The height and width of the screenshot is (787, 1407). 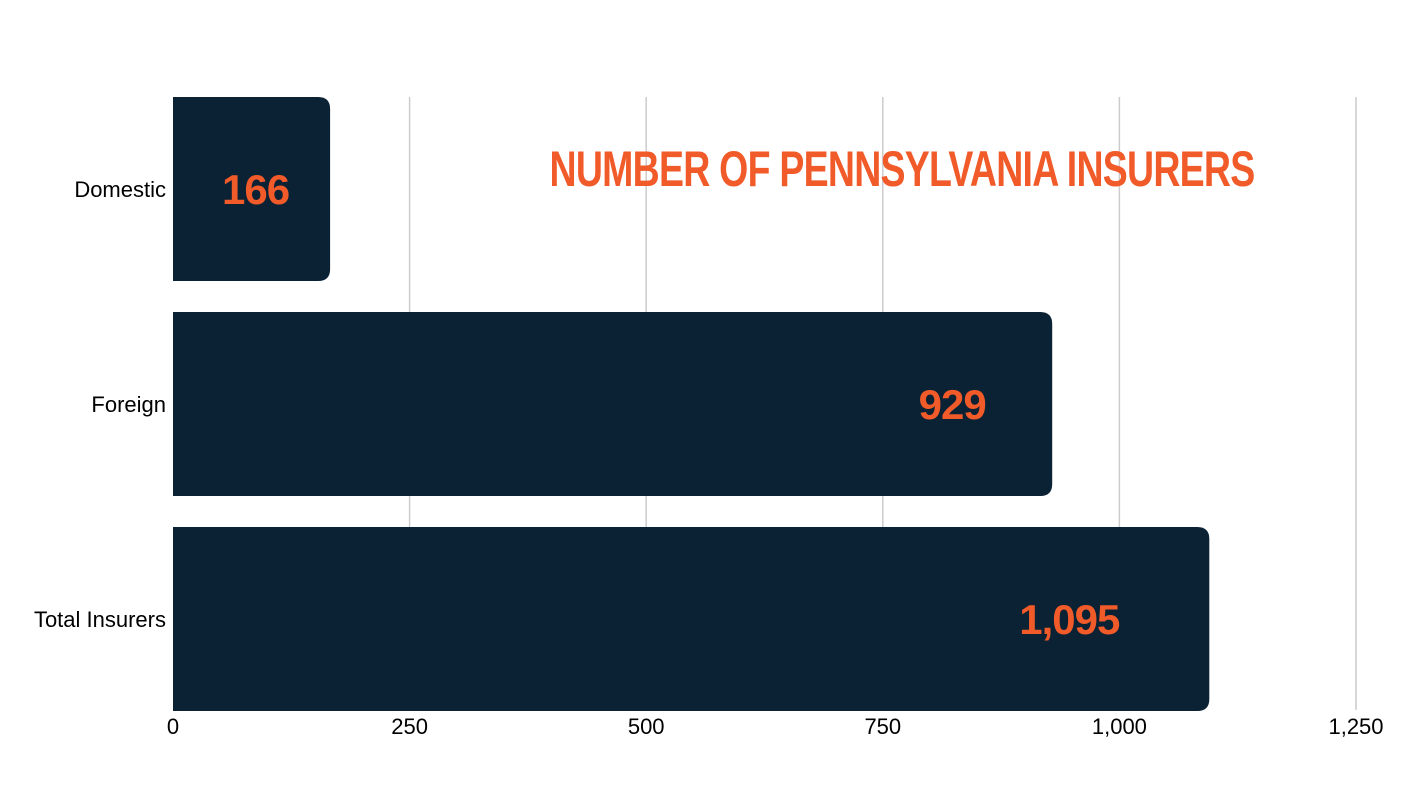 What do you see at coordinates (120, 189) in the screenshot?
I see `category-label-domestic: Domestic` at bounding box center [120, 189].